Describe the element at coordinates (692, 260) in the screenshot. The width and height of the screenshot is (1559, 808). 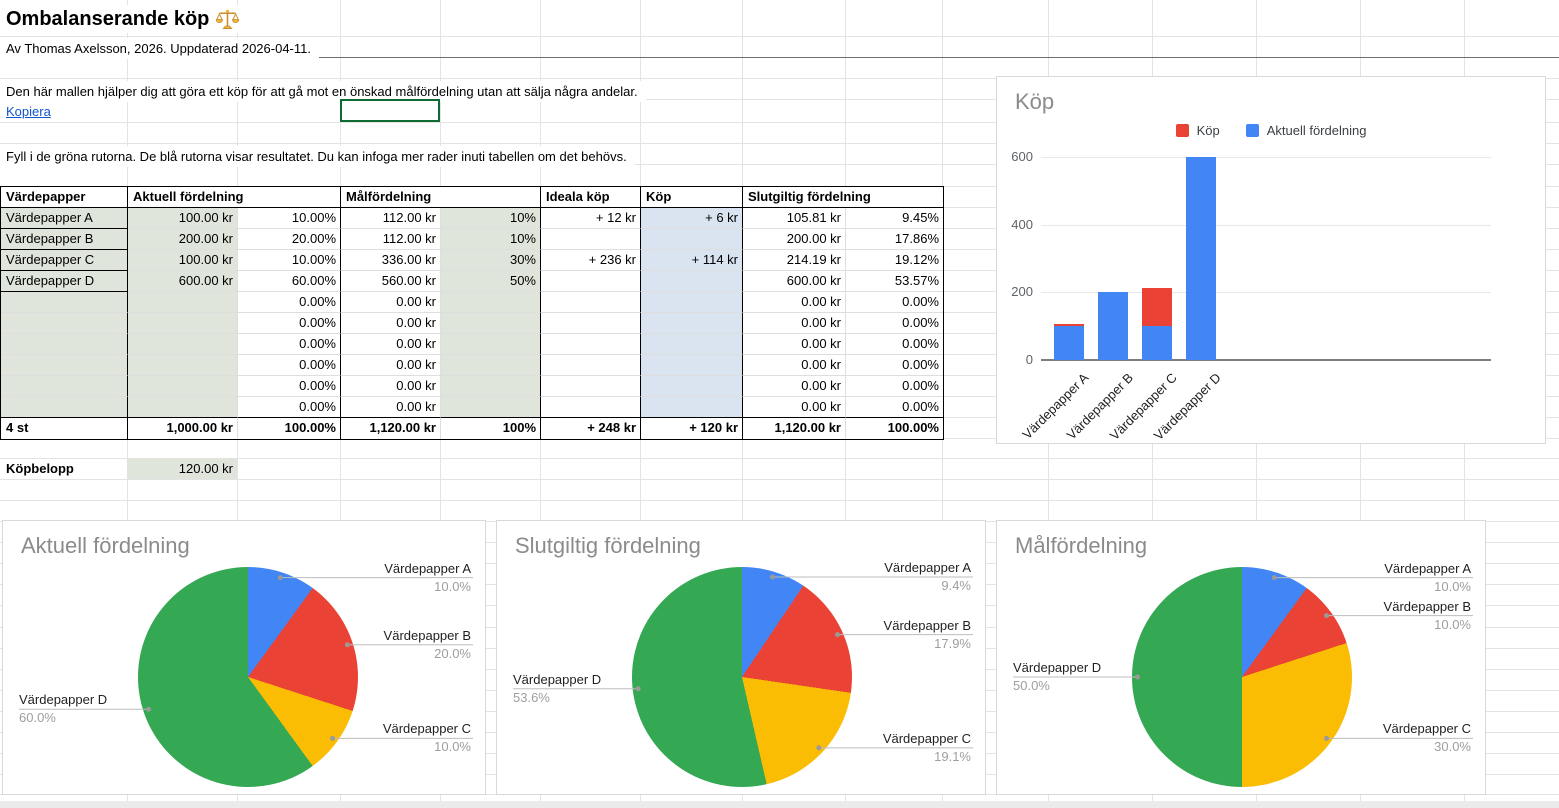
I see `table-cell: + 114 kr` at that location.